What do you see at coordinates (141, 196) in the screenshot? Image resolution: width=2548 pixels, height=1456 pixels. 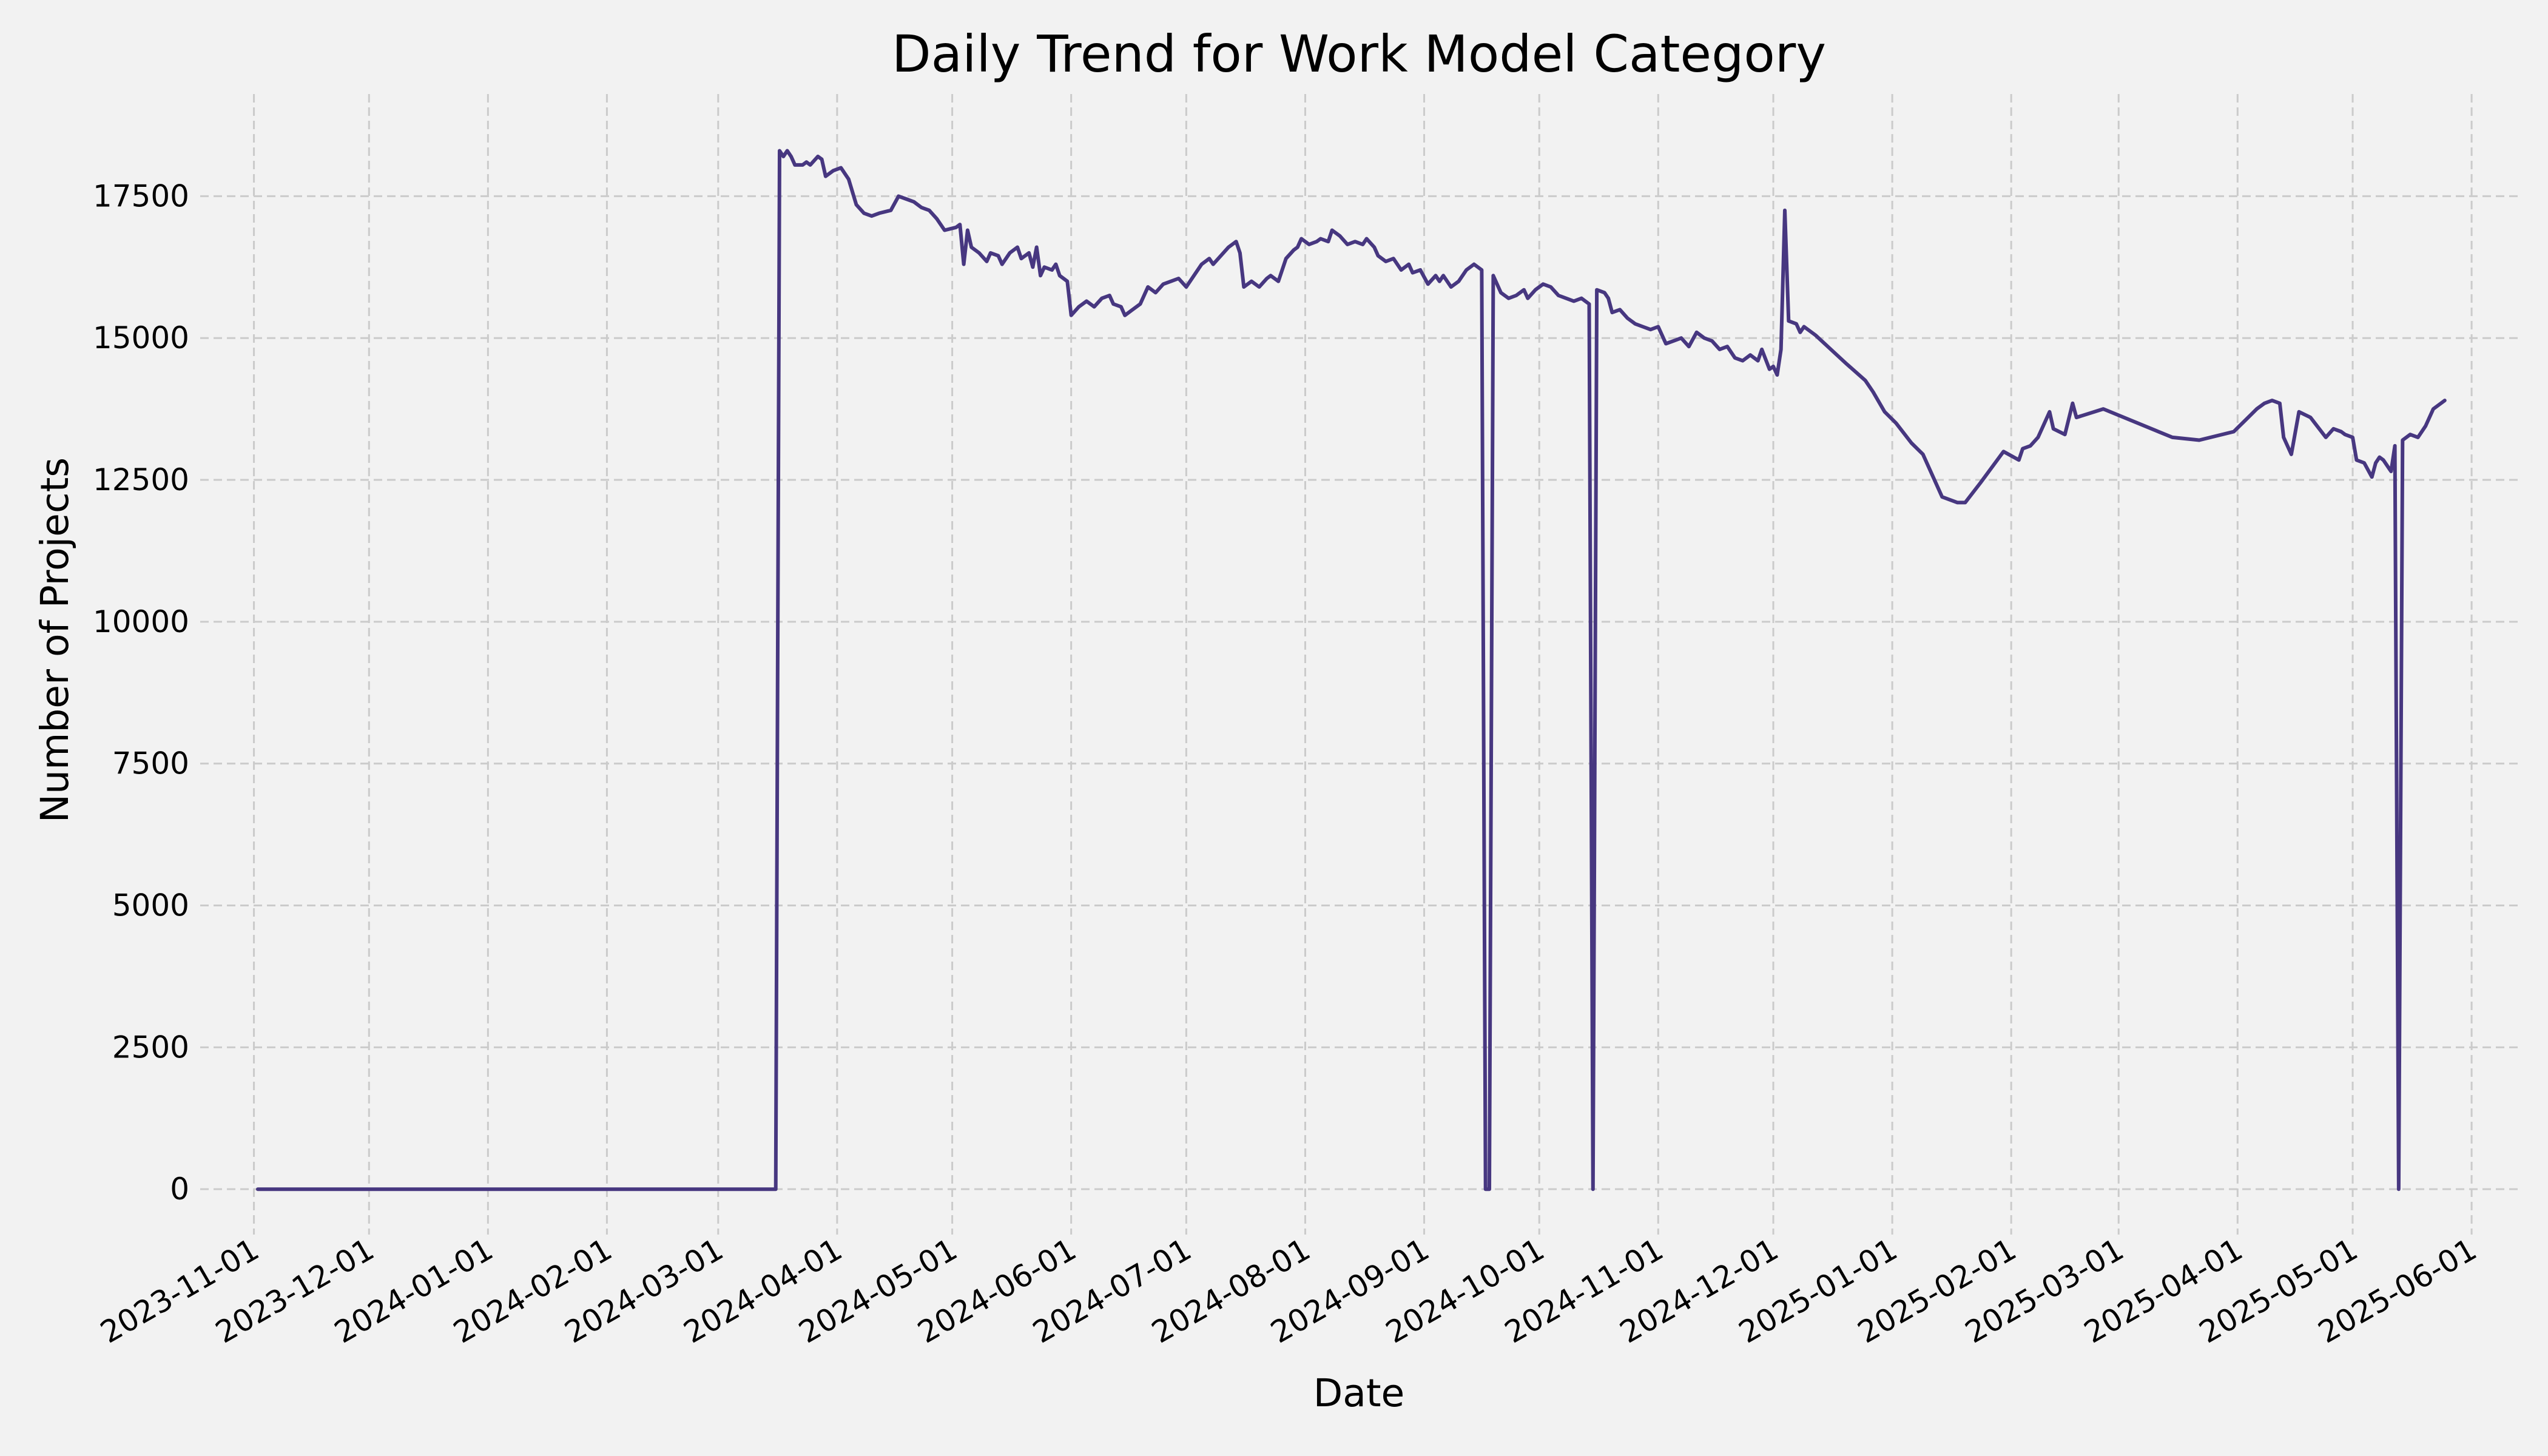 I see `y-tick-label: 17500` at bounding box center [141, 196].